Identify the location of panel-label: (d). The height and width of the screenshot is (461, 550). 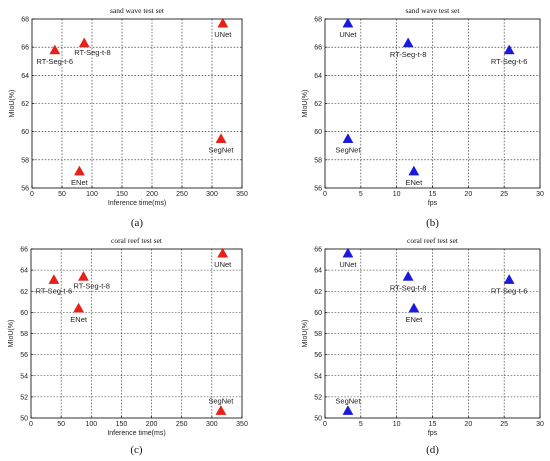
(432, 450).